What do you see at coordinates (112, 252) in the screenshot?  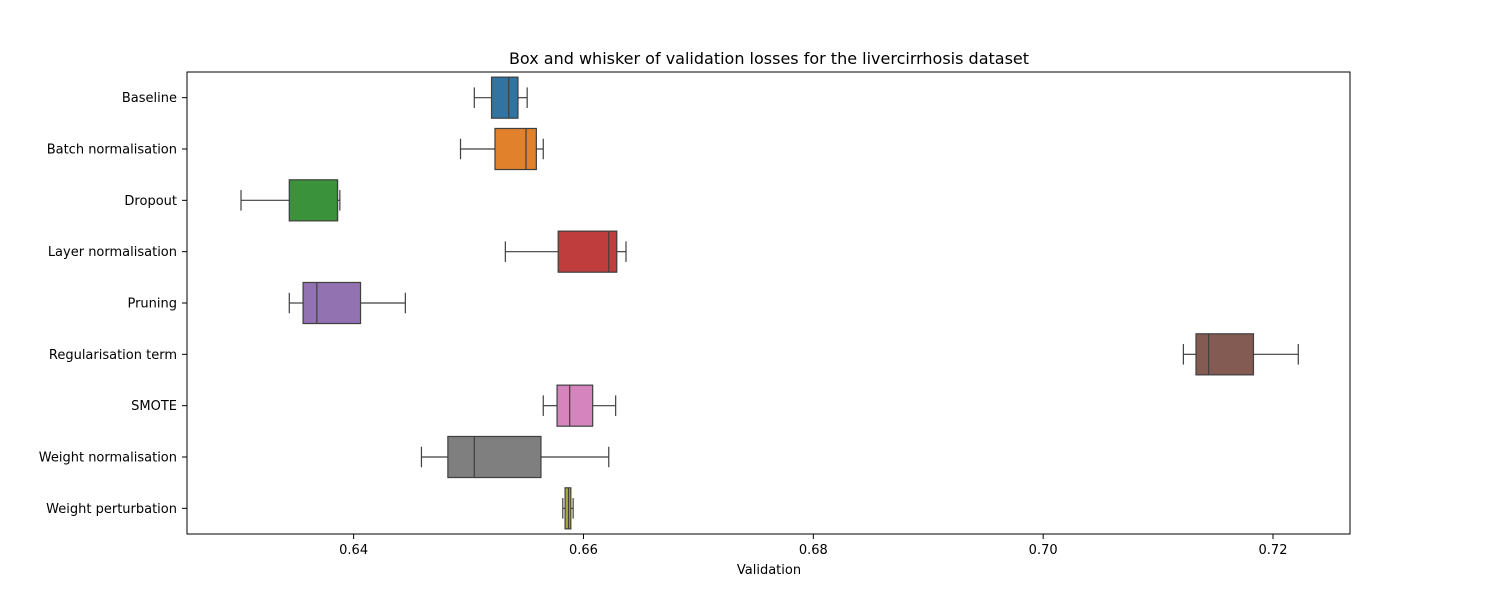 I see `y-tick-label: Layer normalisation` at bounding box center [112, 252].